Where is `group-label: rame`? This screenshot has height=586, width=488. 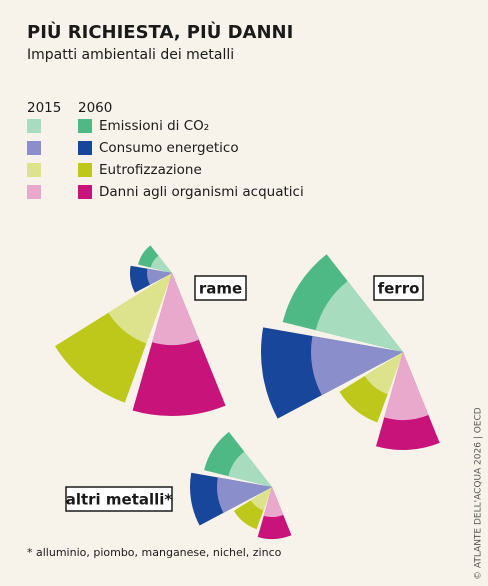
group-label: rame is located at coordinates (220, 289).